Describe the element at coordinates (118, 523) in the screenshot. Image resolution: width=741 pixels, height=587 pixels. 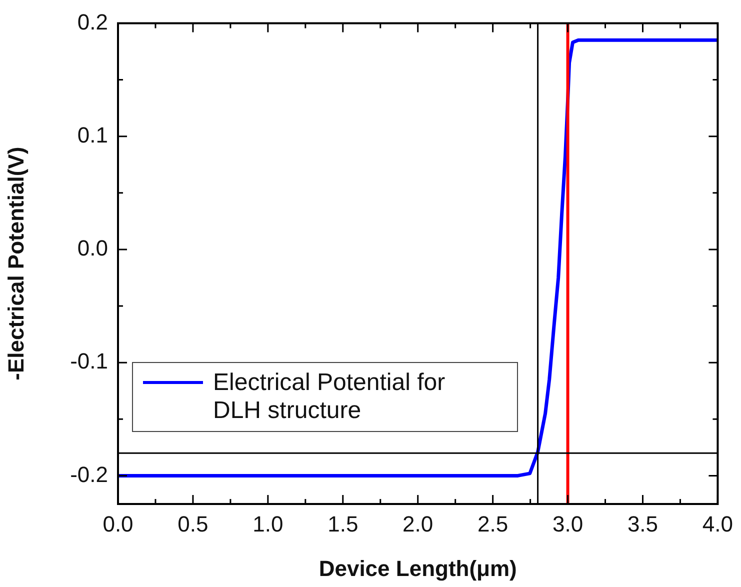
I see `x-tick-label: 0.0` at that location.